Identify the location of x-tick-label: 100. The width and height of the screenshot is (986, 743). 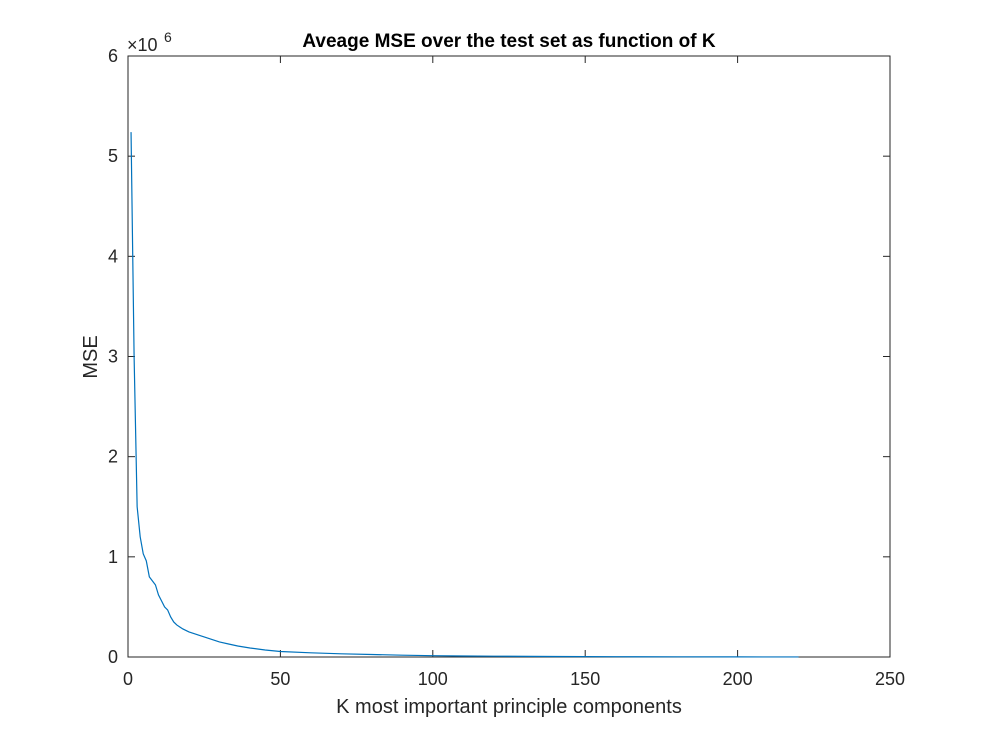
(433, 679).